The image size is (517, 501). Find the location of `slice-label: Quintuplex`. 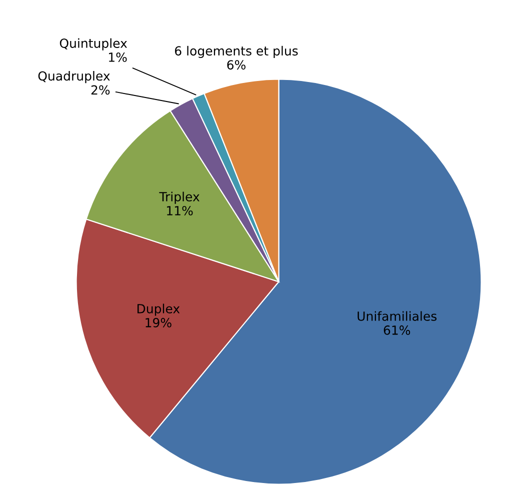

slice-label: Quintuplex is located at coordinates (94, 44).